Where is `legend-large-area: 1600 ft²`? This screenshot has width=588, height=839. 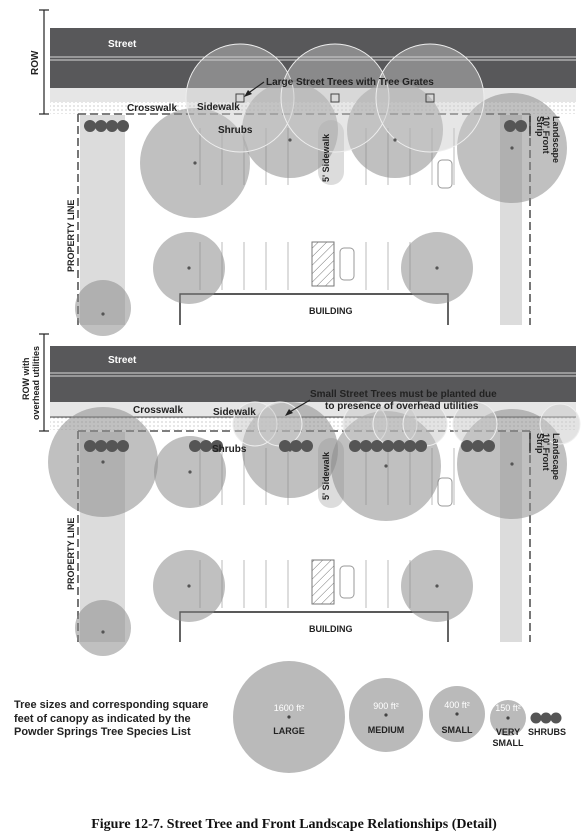
legend-large-area: 1600 ft² is located at coordinates (289, 708).